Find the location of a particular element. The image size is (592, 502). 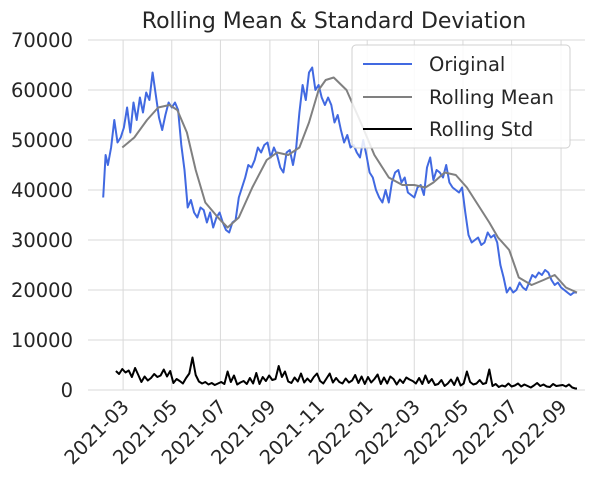

y-tick-label: 40000 is located at coordinates (42, 190).